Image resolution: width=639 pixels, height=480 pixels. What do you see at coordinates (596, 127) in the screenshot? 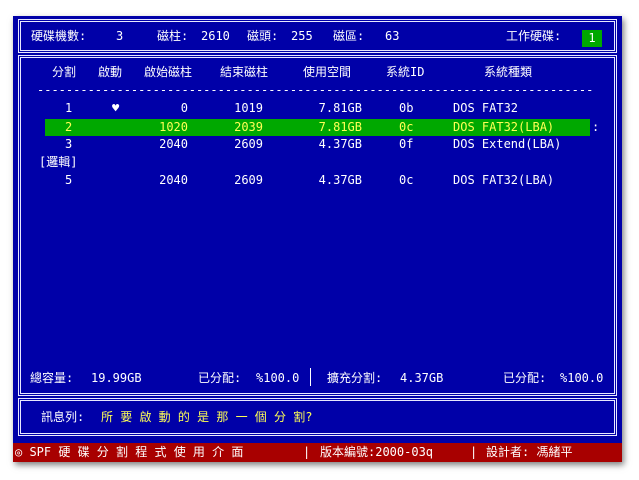
I see `scroll-marker: :` at bounding box center [596, 127].